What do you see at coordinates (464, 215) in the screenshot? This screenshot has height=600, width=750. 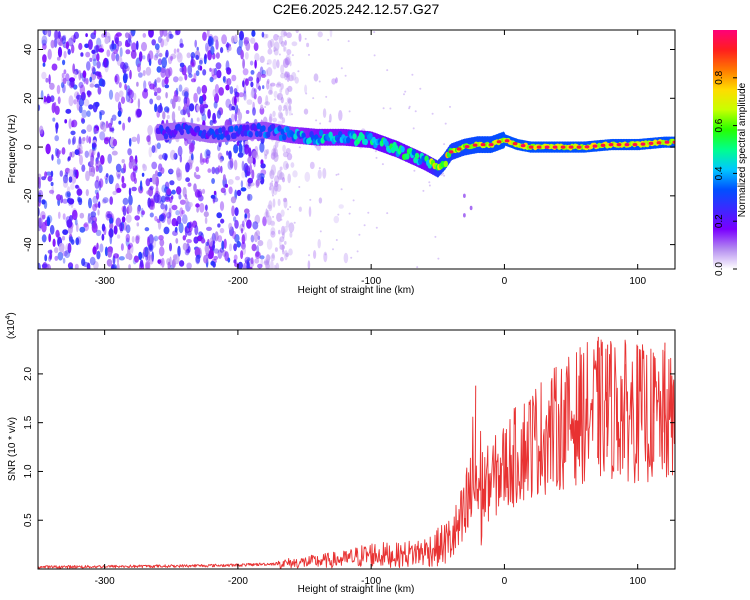 I see `tail-point` at bounding box center [464, 215].